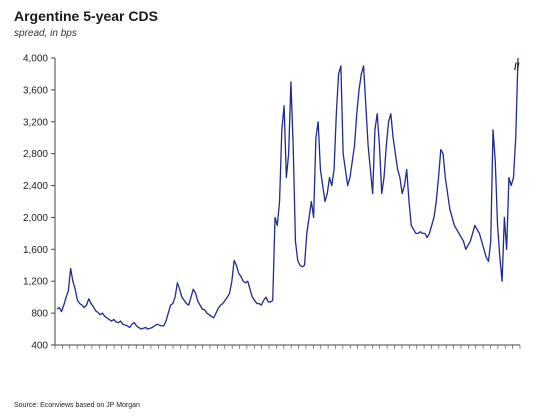  What do you see at coordinates (39, 314) in the screenshot?
I see `y-tick-label: 800` at bounding box center [39, 314].